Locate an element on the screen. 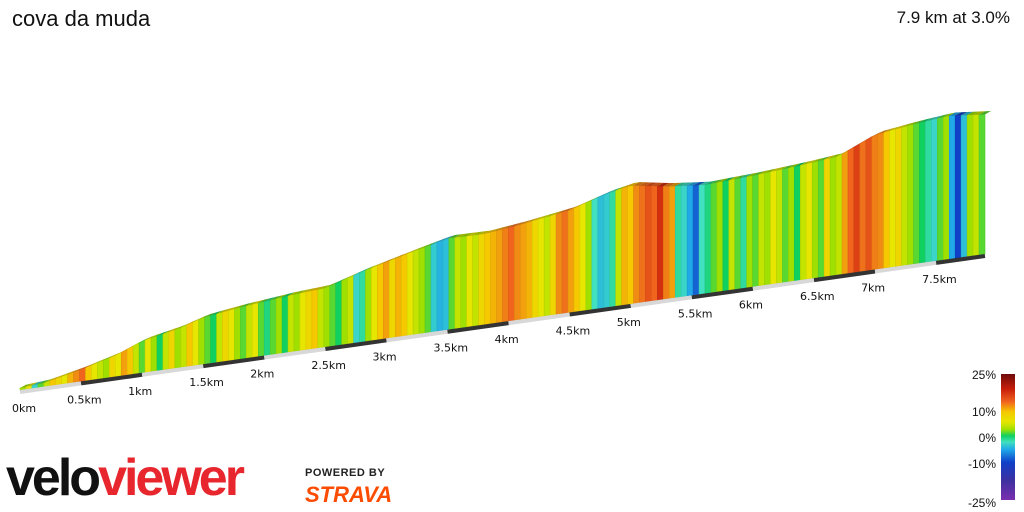 The width and height of the screenshot is (1024, 512). legend-label: 10% is located at coordinates (983, 412).